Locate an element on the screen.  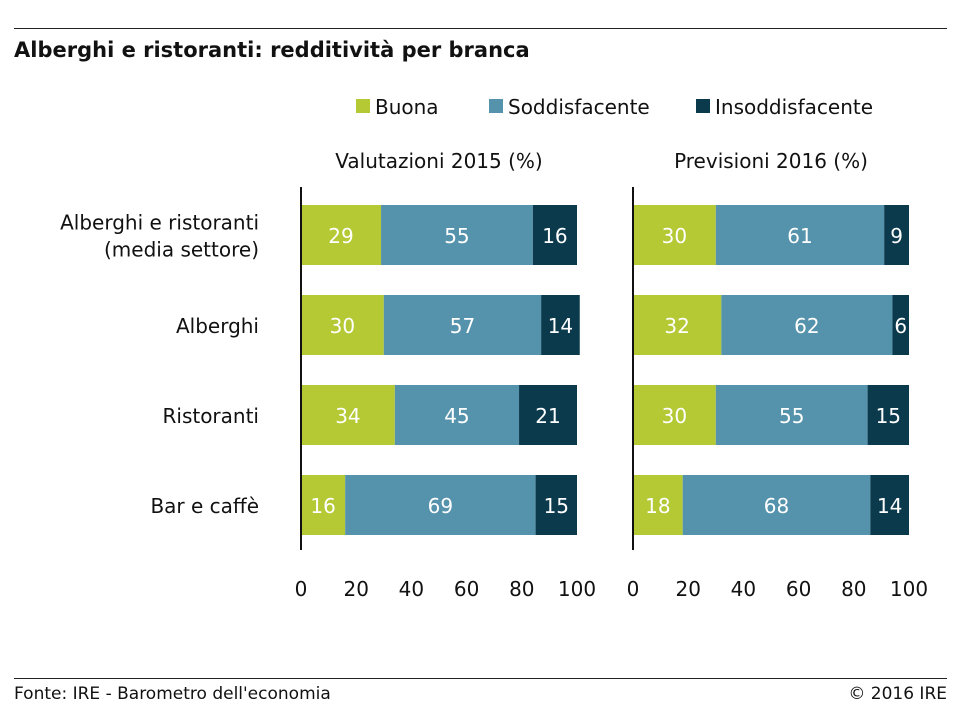
top-rule is located at coordinates (480, 28).